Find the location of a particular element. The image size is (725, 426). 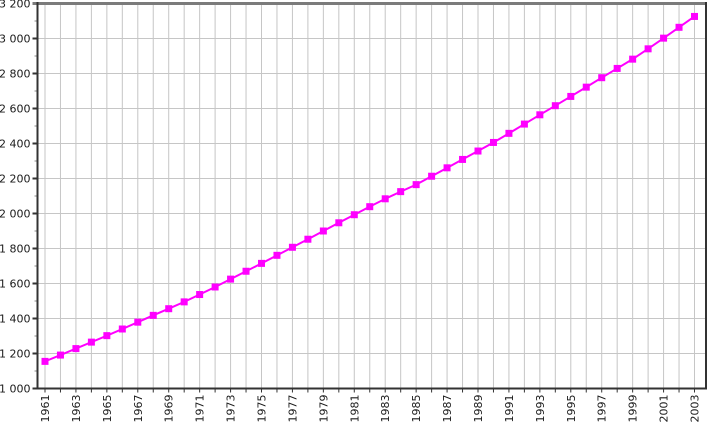

y-tick-label: 2 200 is located at coordinates (15, 179).